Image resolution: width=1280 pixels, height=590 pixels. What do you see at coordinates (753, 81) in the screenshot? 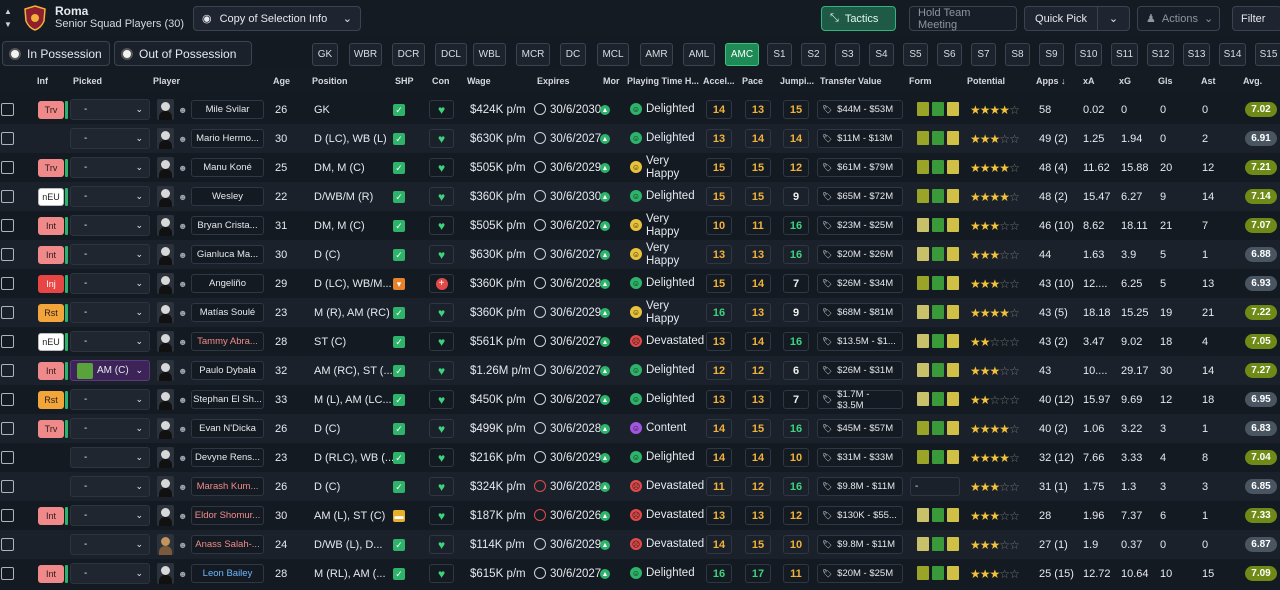
I see `col-pace: Pace` at bounding box center [753, 81].